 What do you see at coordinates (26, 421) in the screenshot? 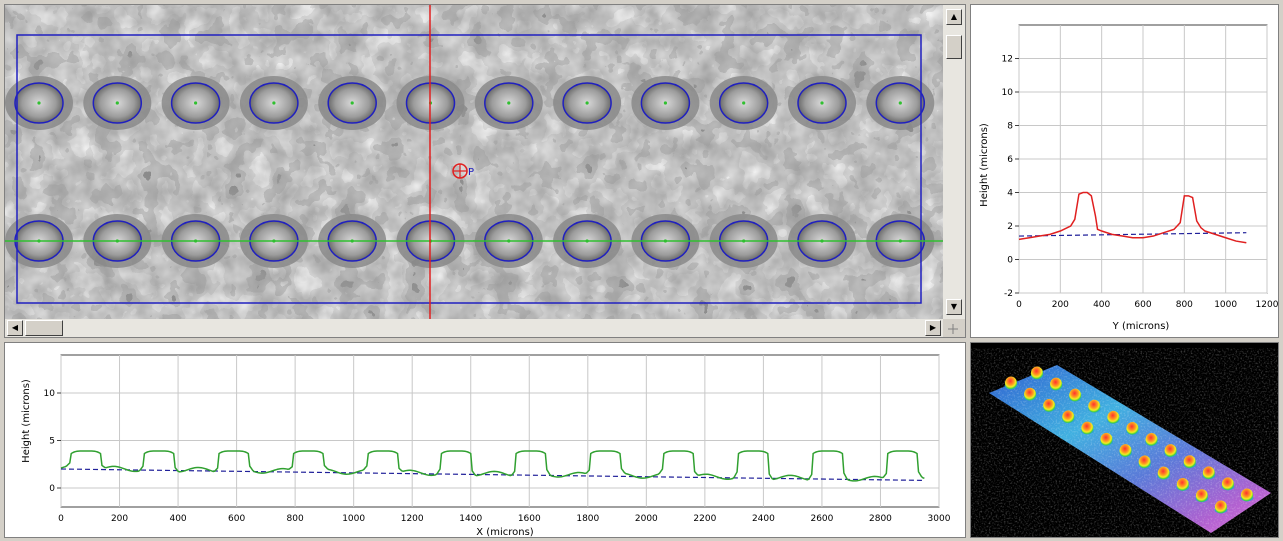
I see `x-plot-ylabel: Height (microns)` at bounding box center [26, 421].